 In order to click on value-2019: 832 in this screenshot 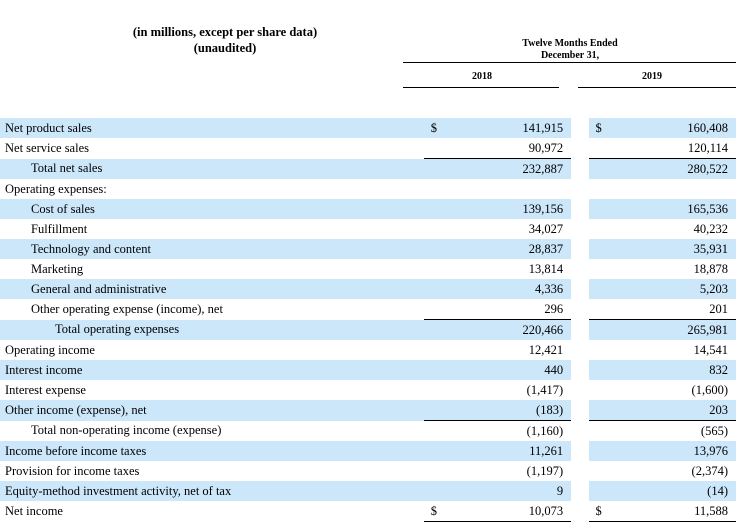, I will do `click(680, 370)`.